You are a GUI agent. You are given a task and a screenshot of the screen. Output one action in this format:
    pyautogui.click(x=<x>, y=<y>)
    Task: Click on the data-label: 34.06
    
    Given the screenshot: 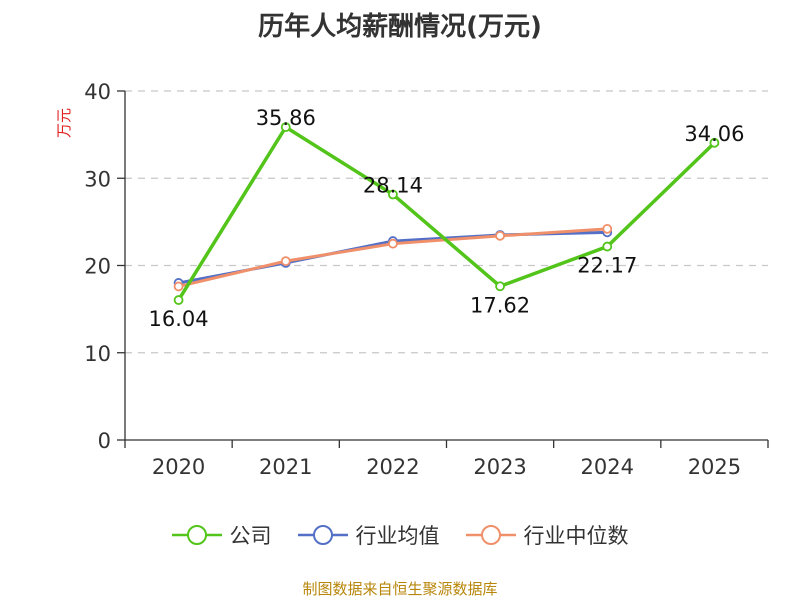 What is the action you would take?
    pyautogui.click(x=714, y=134)
    